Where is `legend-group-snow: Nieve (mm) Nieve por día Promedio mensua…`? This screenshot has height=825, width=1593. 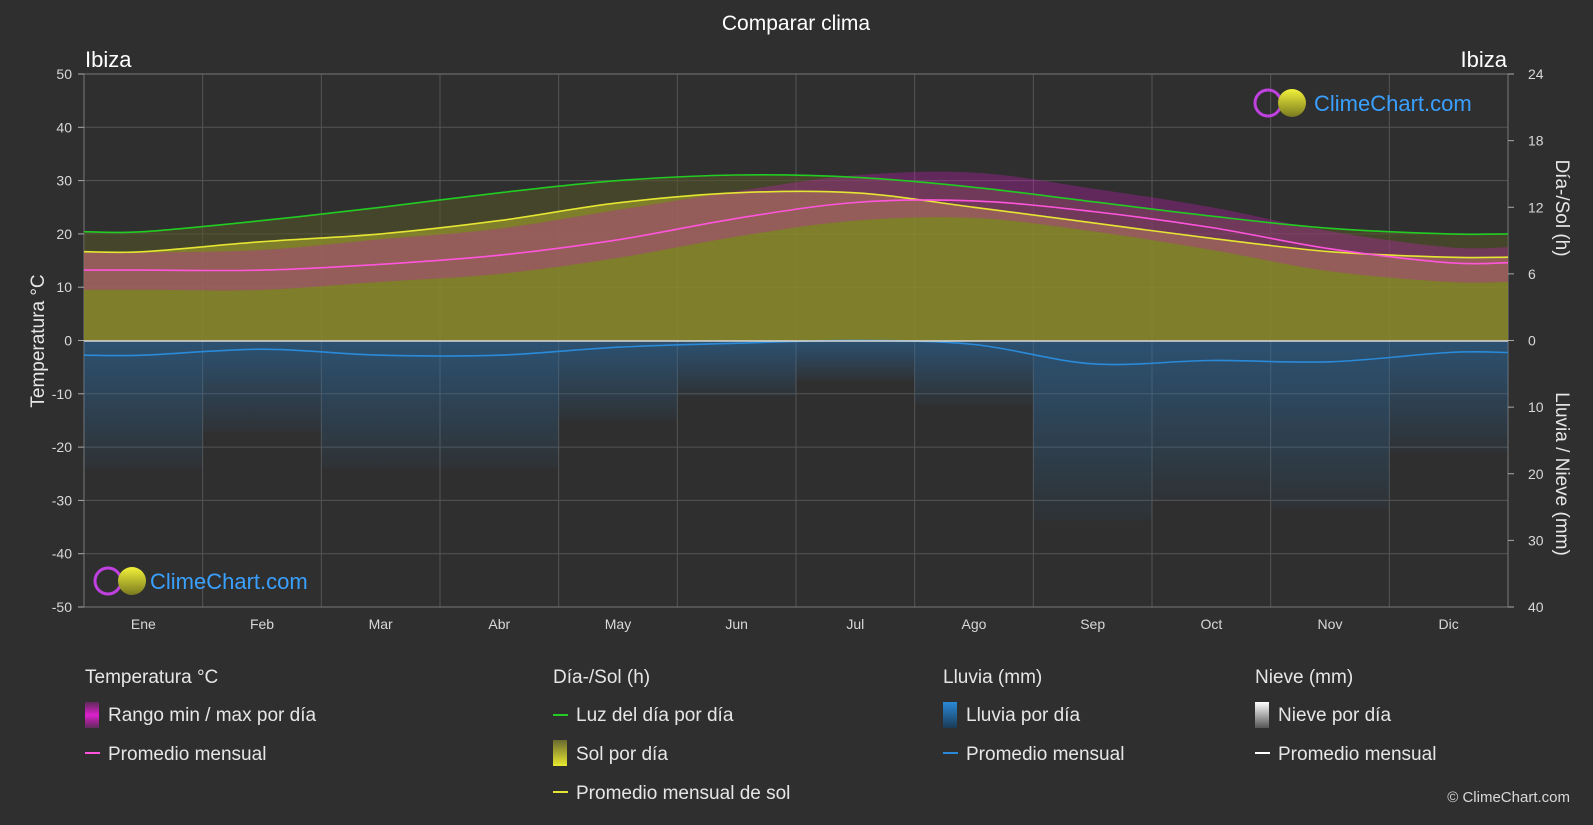 legend-group-snow: Nieve (mm) Nieve por día Promedio mensua… is located at coordinates (1345, 716).